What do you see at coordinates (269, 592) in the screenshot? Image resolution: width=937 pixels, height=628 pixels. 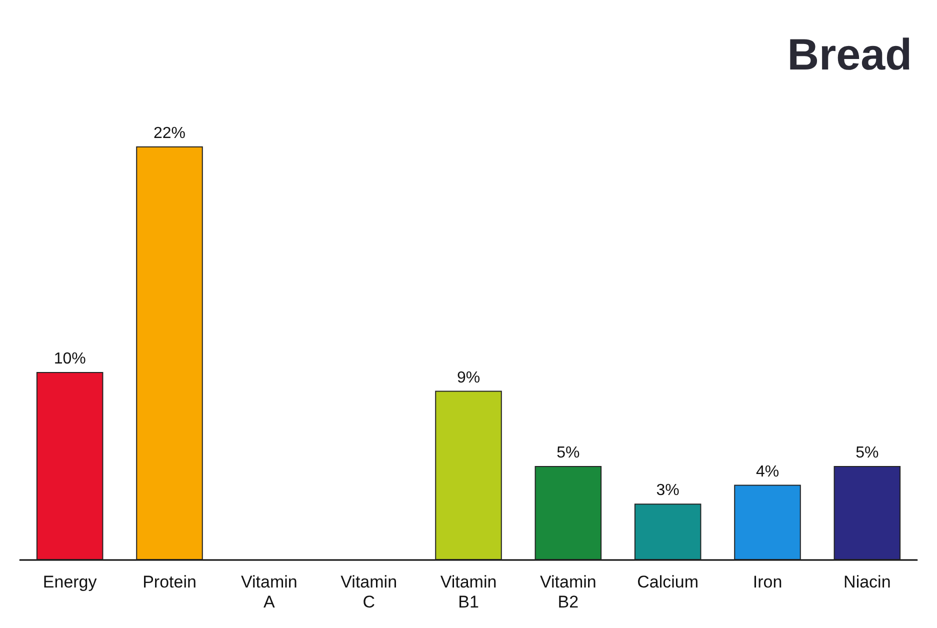 I see `x-tick-label: Vitamin A` at bounding box center [269, 592].